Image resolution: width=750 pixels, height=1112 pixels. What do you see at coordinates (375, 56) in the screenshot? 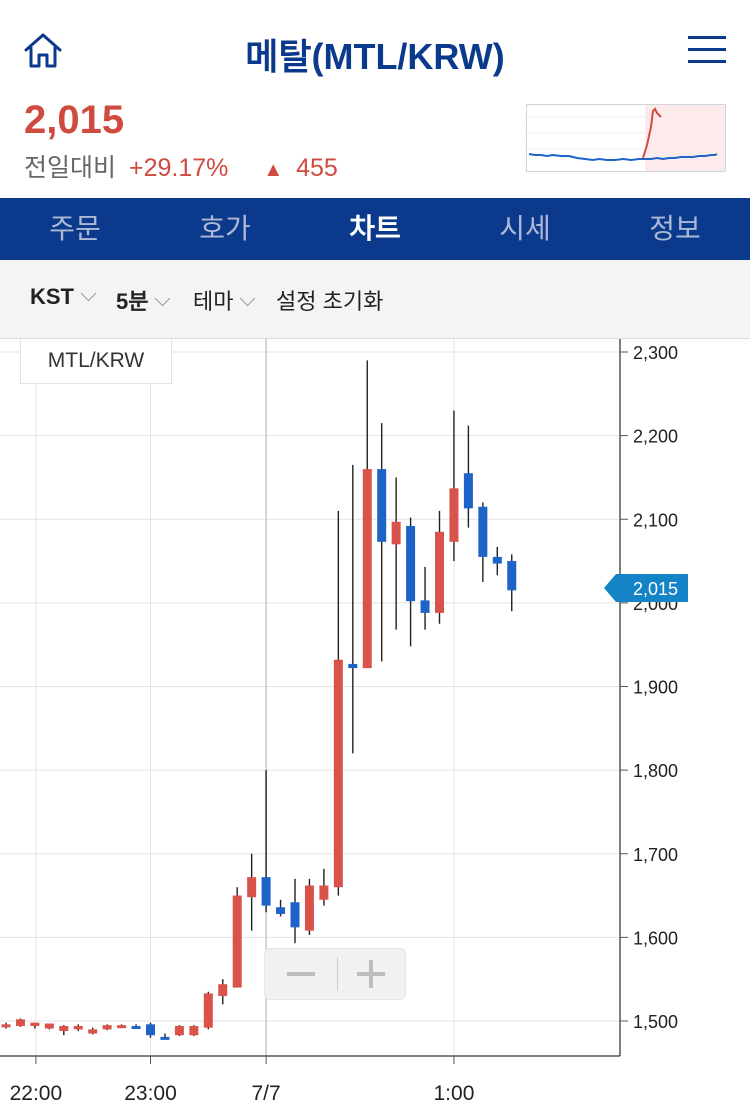
I see `page-title: 메탈(MTL/KRW)` at bounding box center [375, 56].